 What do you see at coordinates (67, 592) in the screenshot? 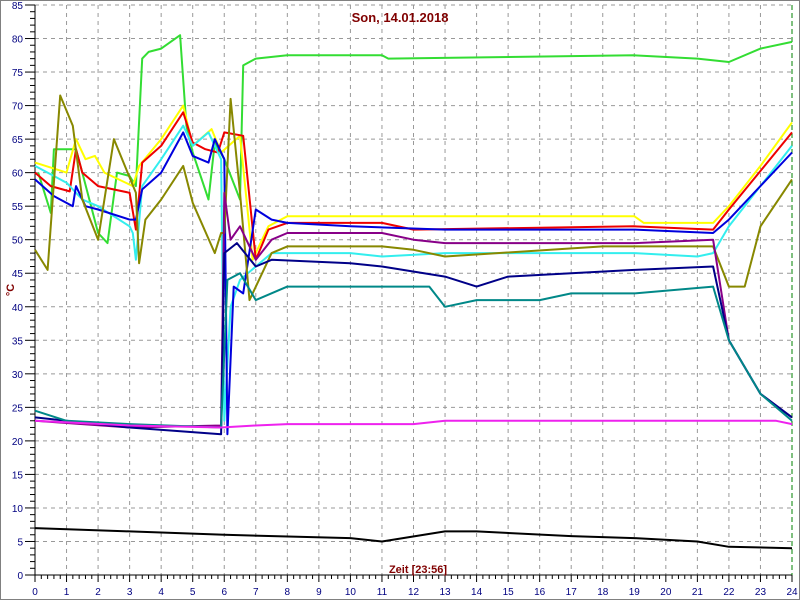
I see `x-tick-label: 1` at bounding box center [67, 592].